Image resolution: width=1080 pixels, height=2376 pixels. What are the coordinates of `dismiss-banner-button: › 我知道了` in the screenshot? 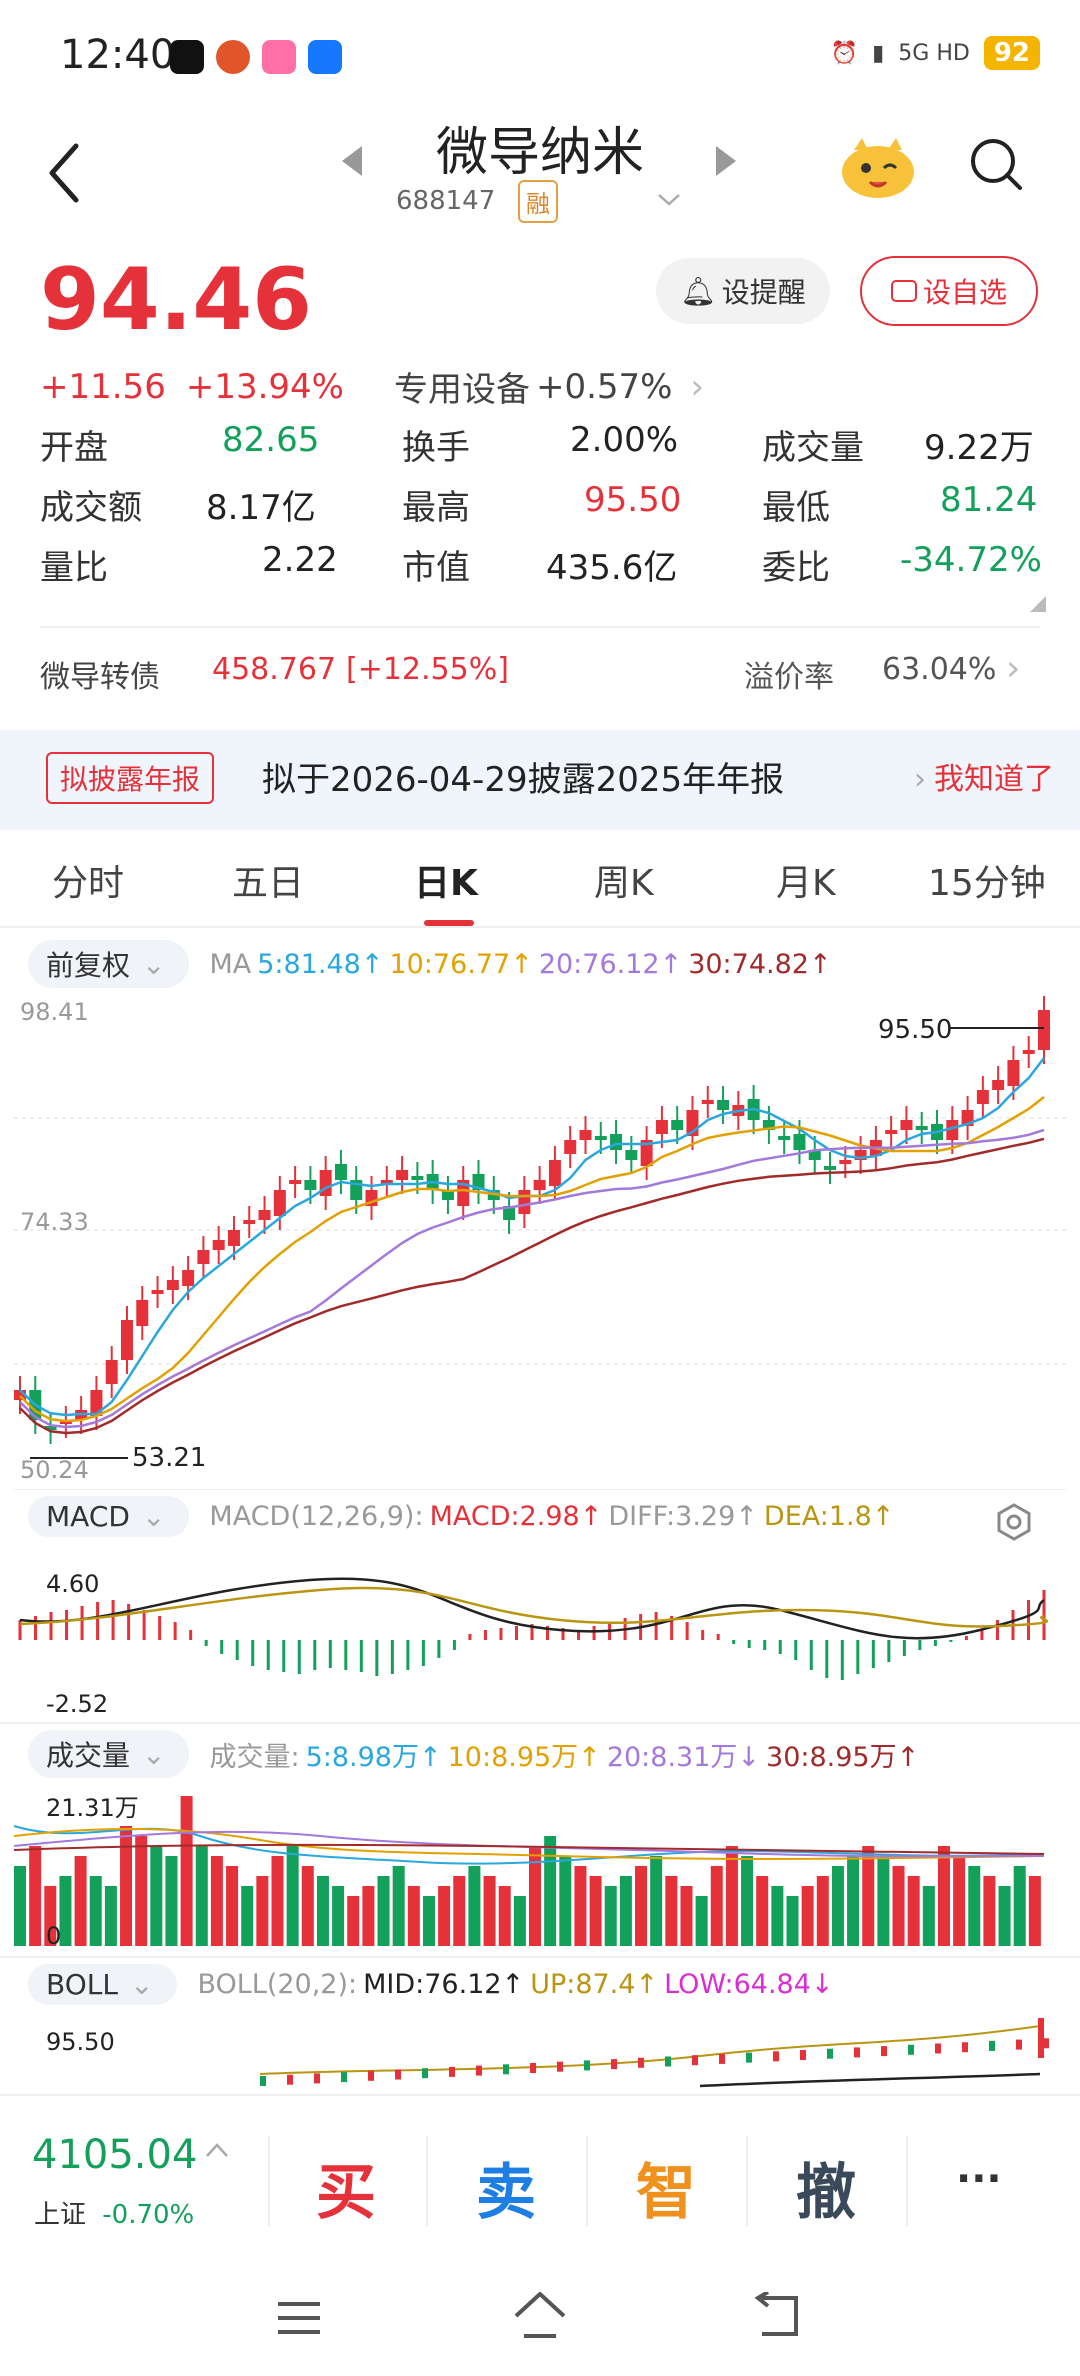 It's located at (984, 776).